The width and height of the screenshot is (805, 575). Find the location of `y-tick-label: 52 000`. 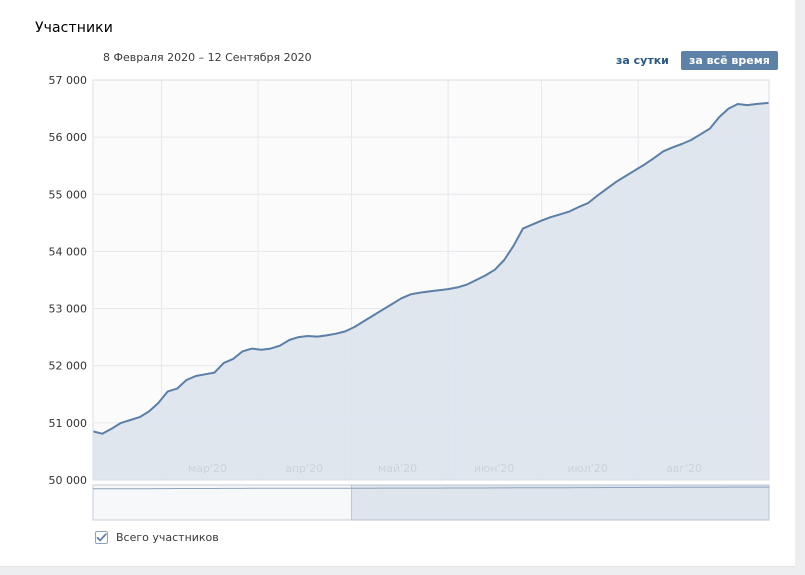

y-tick-label: 52 000 is located at coordinates (68, 366).